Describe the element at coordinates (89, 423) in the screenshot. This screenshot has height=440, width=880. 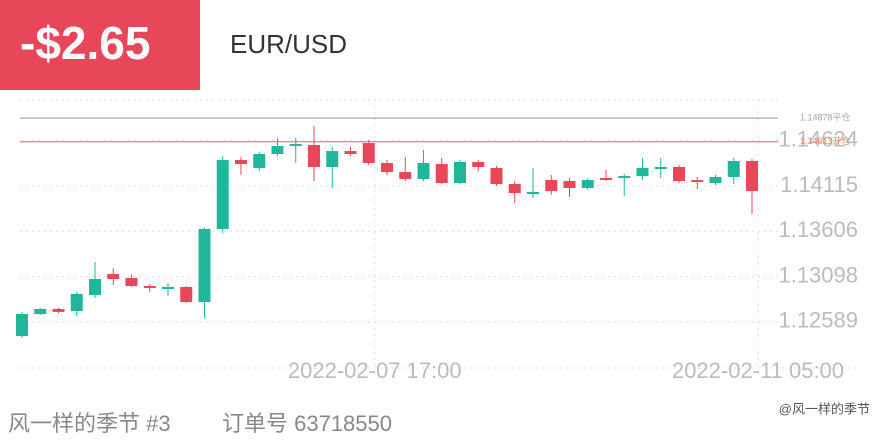
I see `account: 风一样的季节 #3` at that location.